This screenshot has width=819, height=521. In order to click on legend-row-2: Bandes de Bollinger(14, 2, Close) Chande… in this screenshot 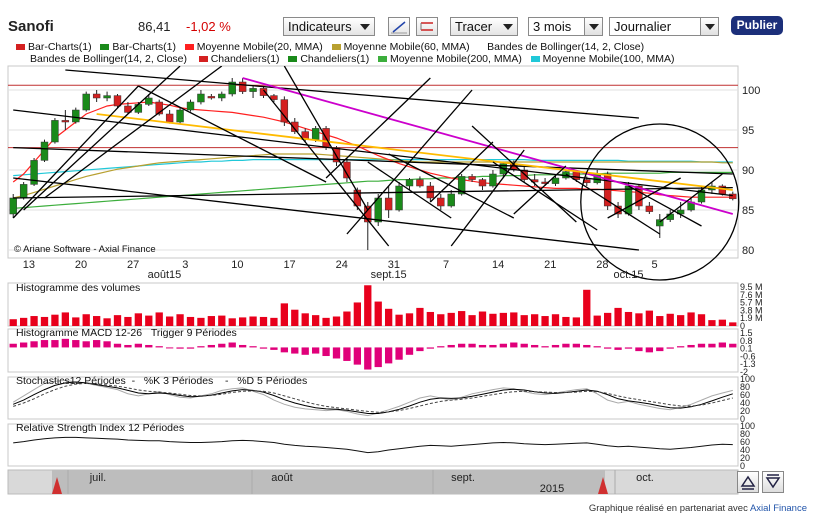, I will do `click(352, 59)`.